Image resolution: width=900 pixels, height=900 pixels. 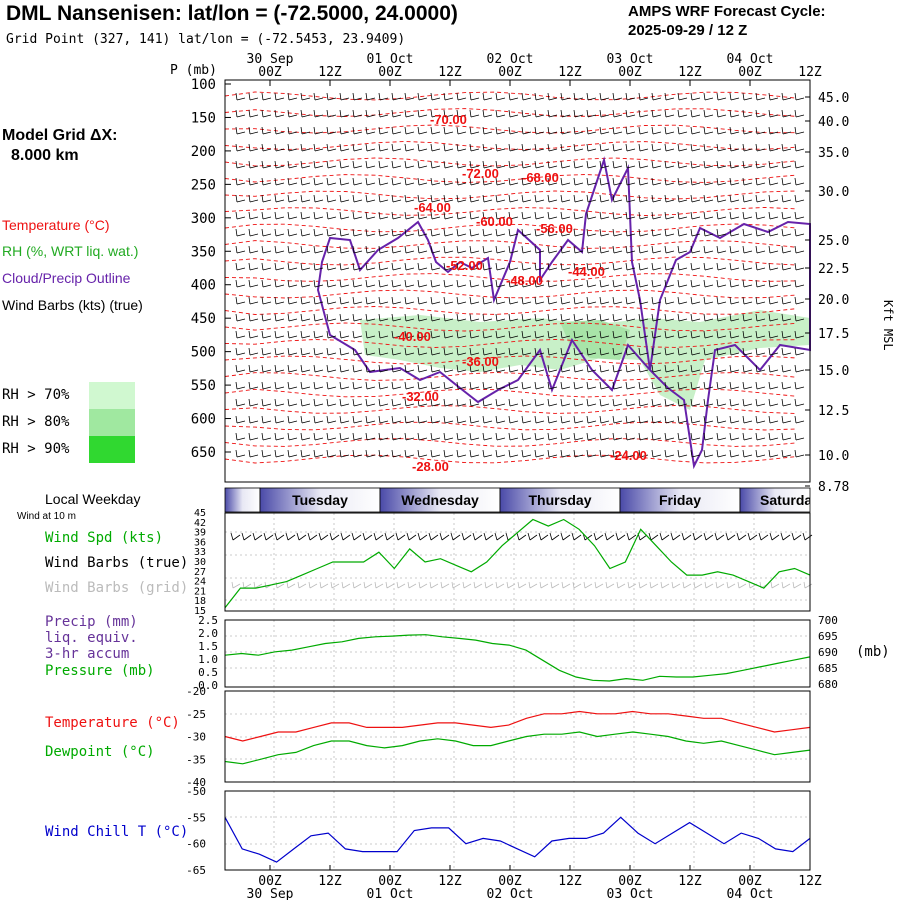 I want to click on y-left-tick-label: 650, so click(x=203, y=453).